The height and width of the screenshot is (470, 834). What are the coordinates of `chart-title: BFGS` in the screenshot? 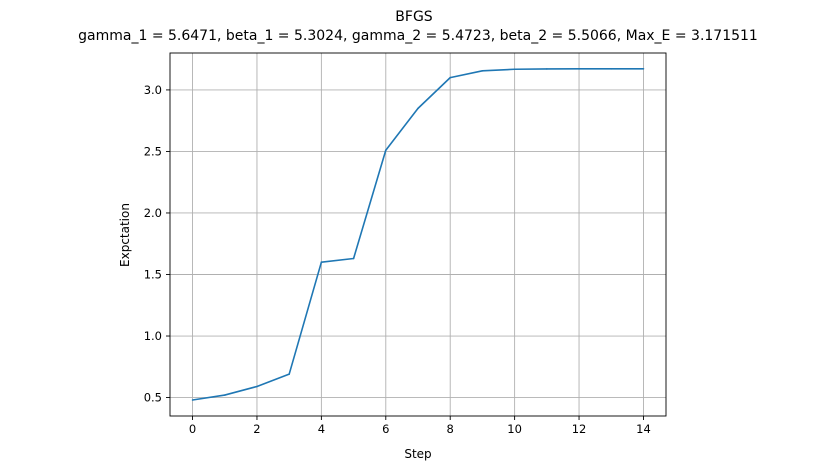 It's located at (414, 17).